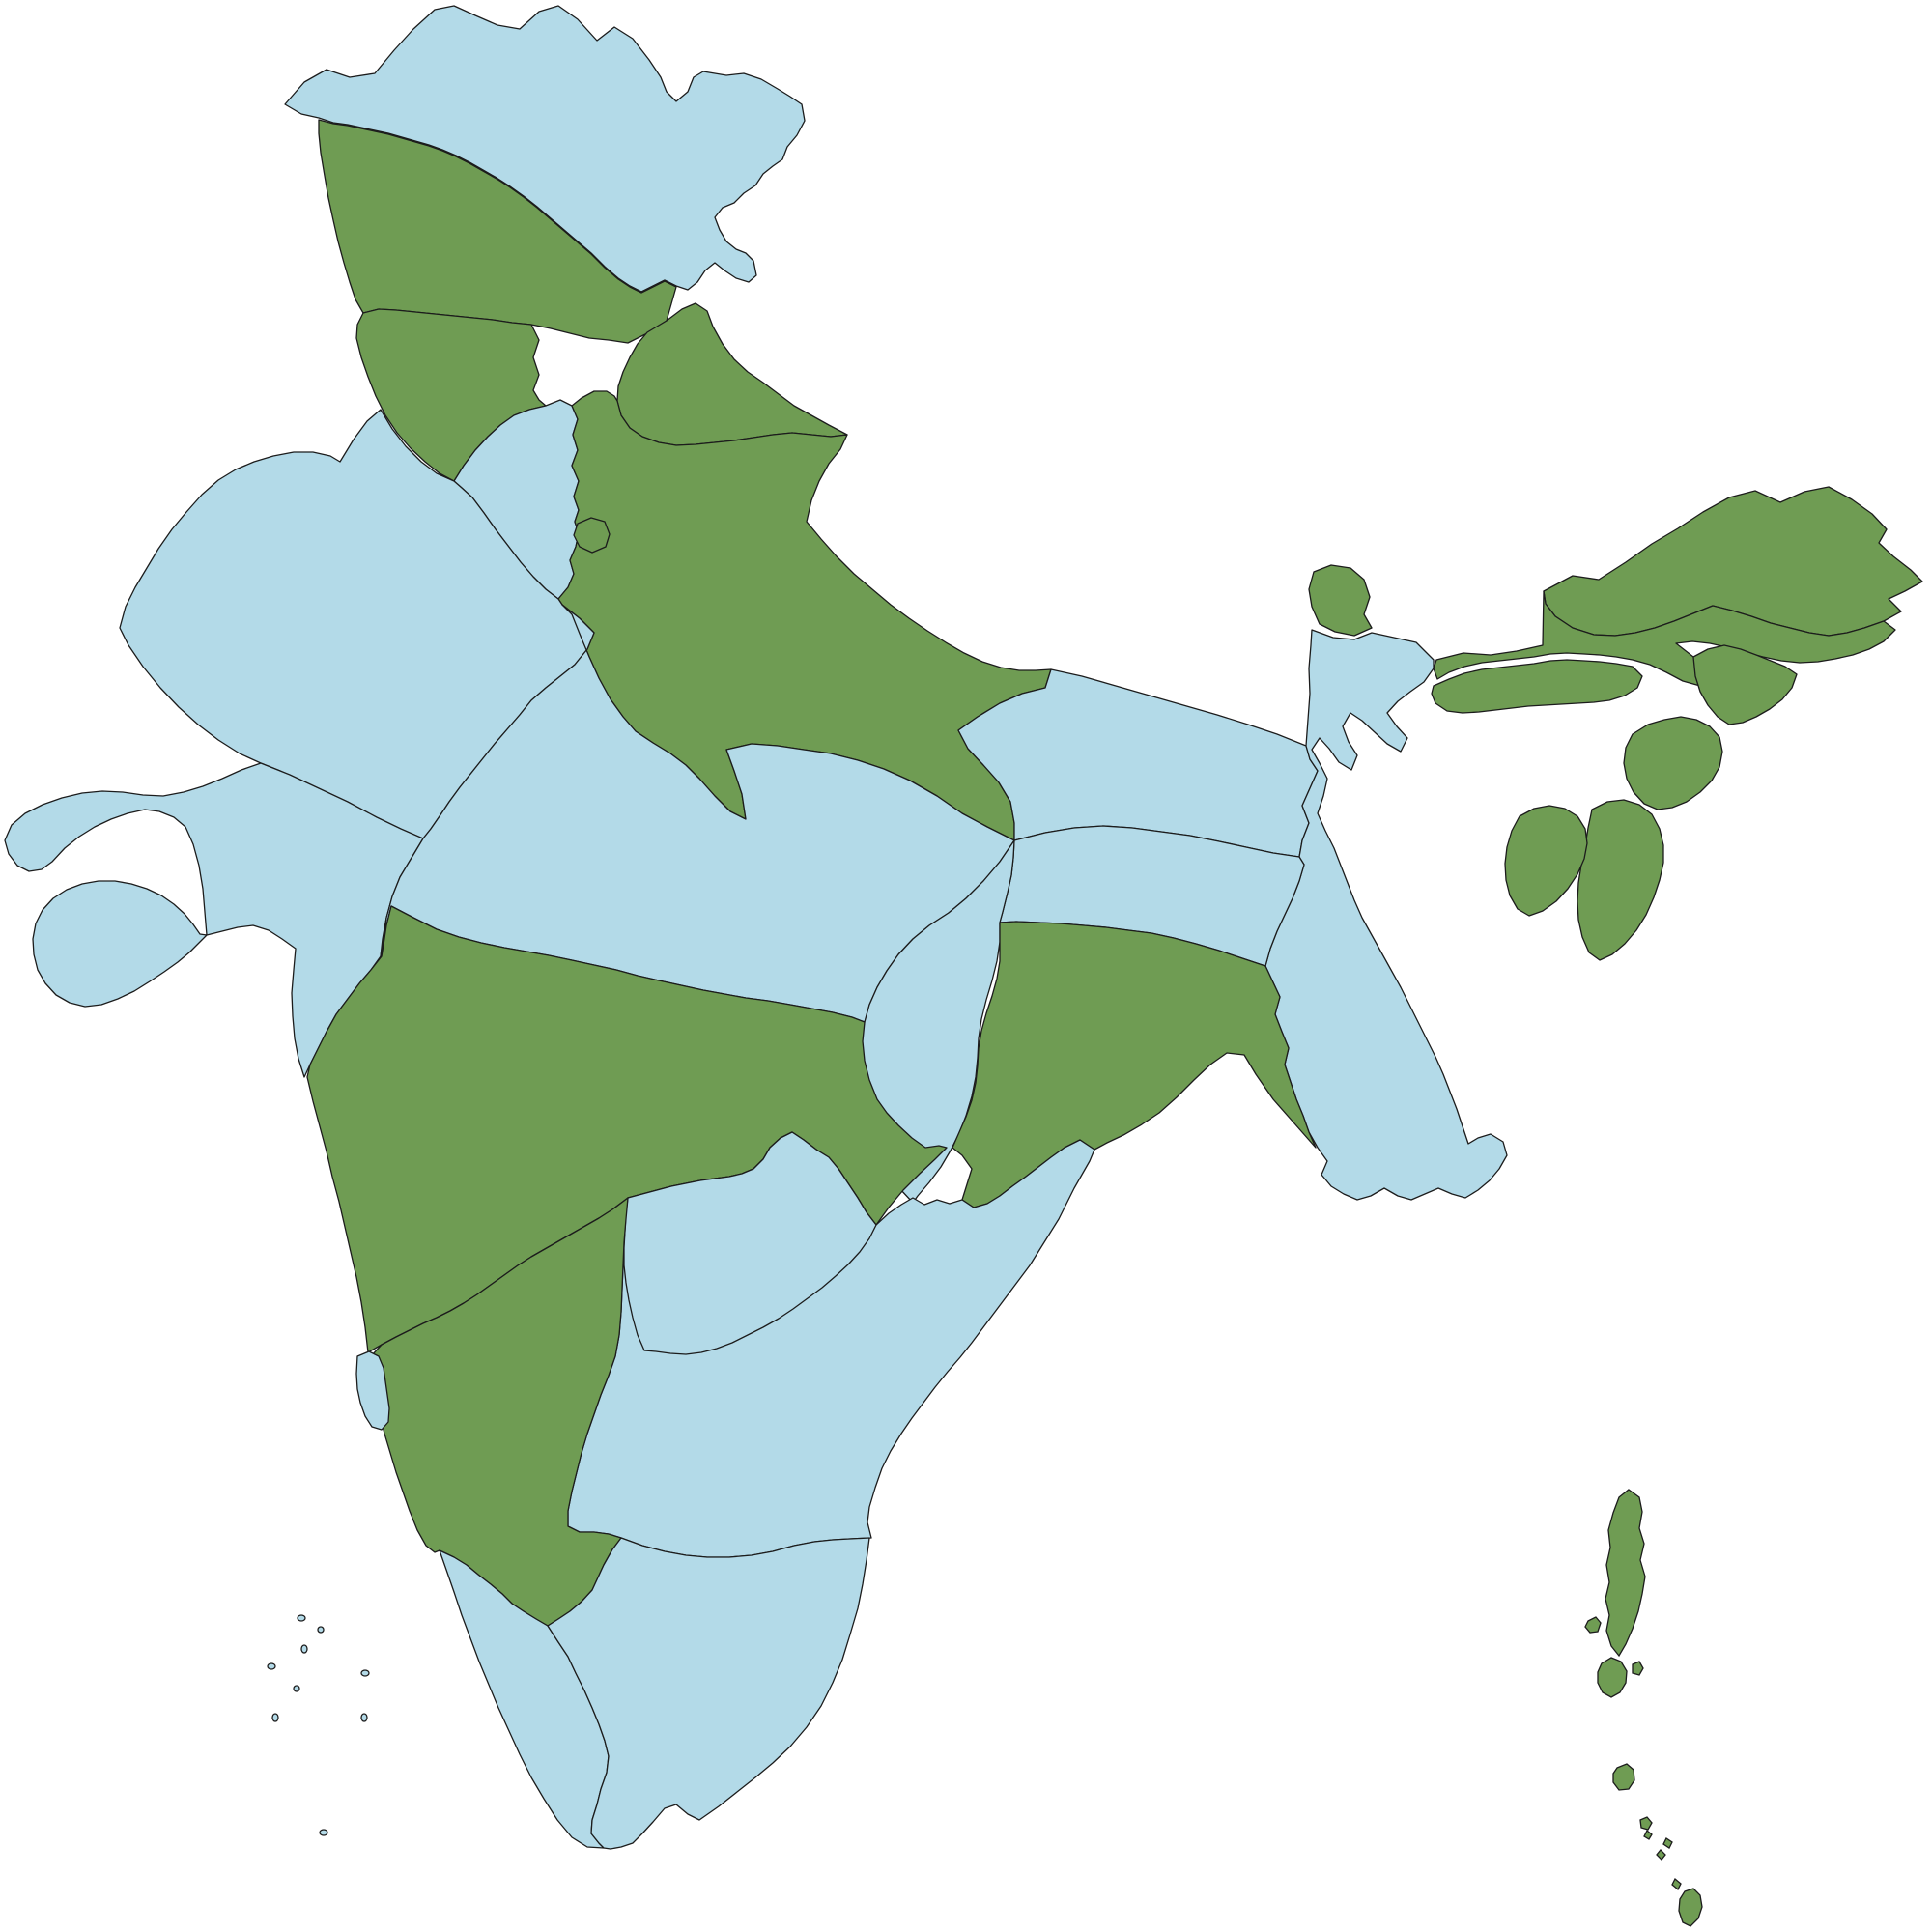 This screenshot has width=1932, height=1932. What do you see at coordinates (499, 1412) in the screenshot?
I see `state-karnataka` at bounding box center [499, 1412].